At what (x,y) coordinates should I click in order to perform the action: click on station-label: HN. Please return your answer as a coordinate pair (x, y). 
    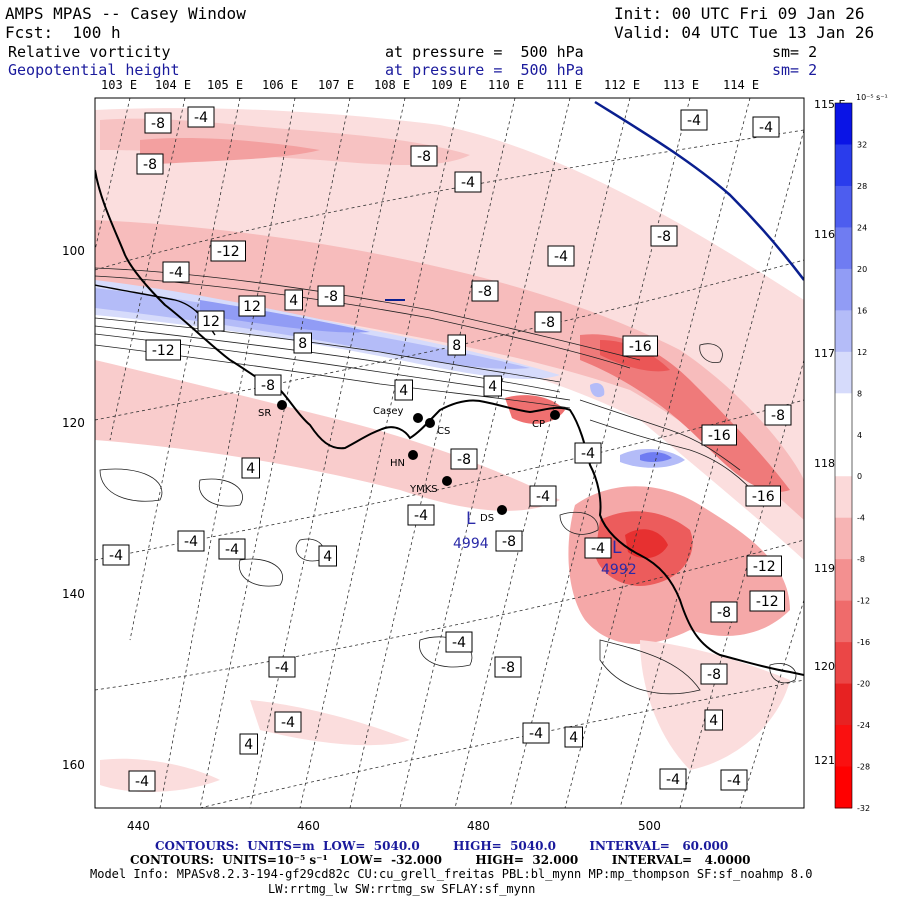
    Looking at the image, I should click on (397, 463).